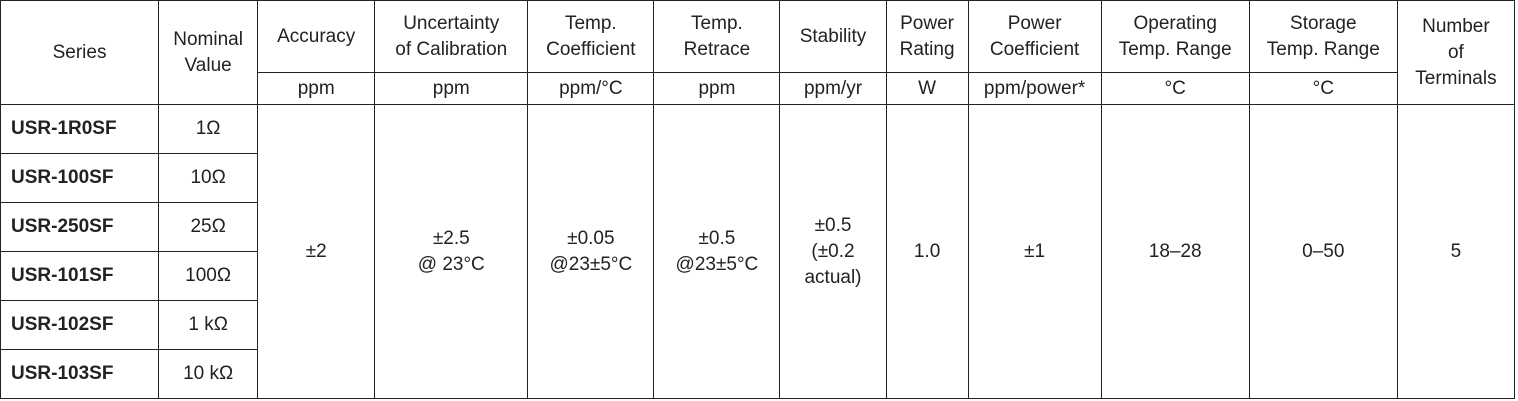  I want to click on header-storage-temp-line2: Temp. Range, so click(1323, 49).